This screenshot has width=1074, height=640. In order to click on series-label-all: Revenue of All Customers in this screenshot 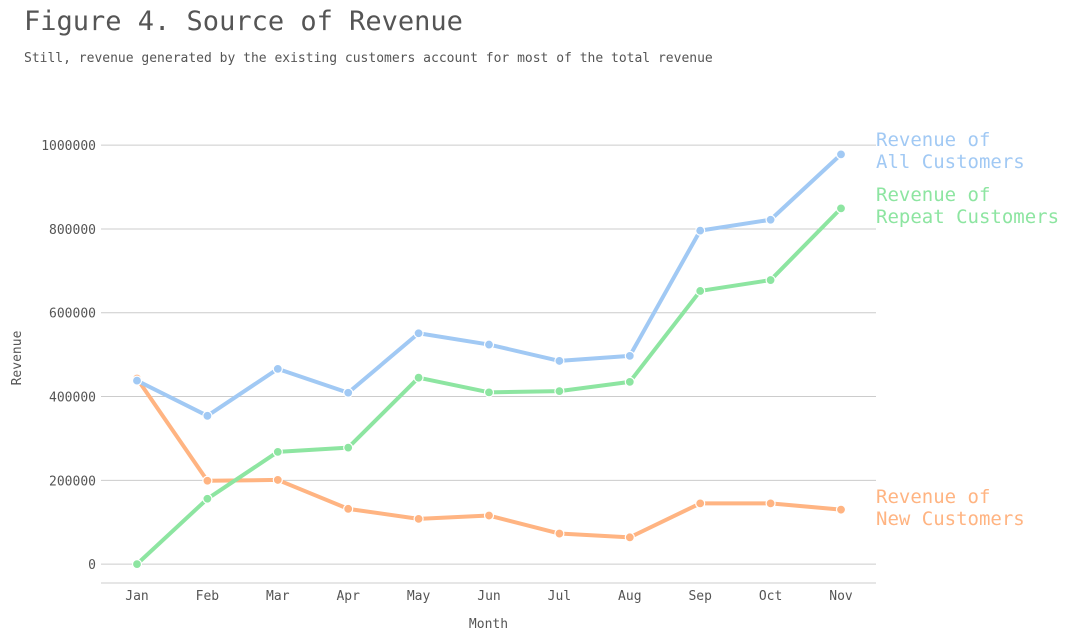, I will do `click(950, 151)`.